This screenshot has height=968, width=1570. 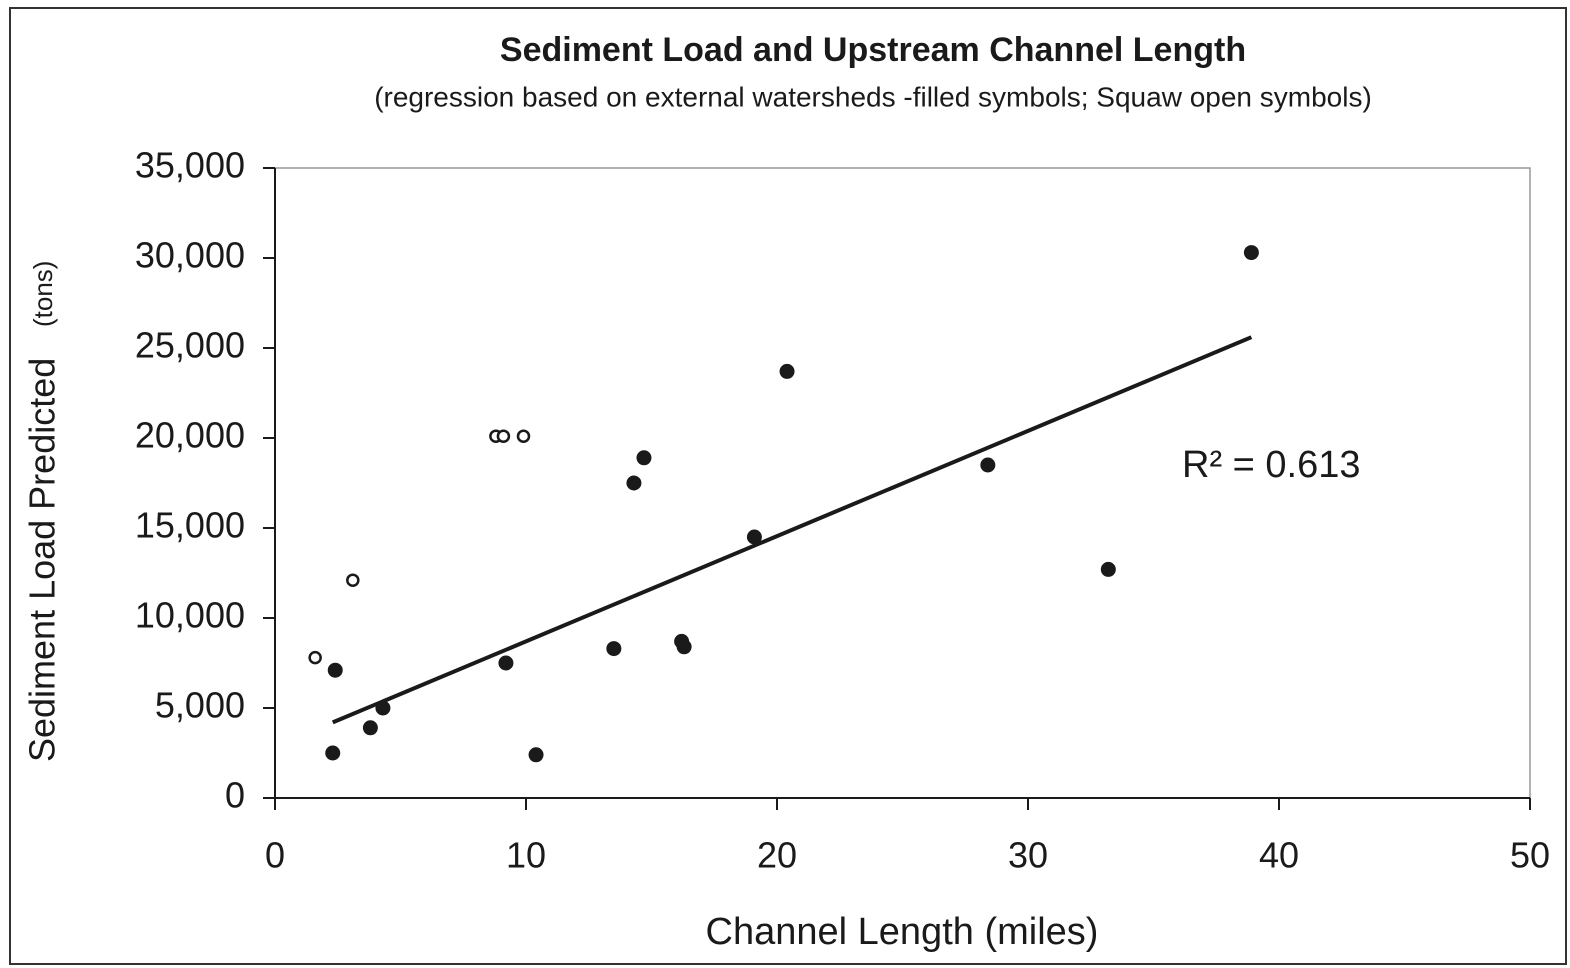 I want to click on y-axis-title-group: Sediment Load Predicted (tons), so click(x=42, y=511).